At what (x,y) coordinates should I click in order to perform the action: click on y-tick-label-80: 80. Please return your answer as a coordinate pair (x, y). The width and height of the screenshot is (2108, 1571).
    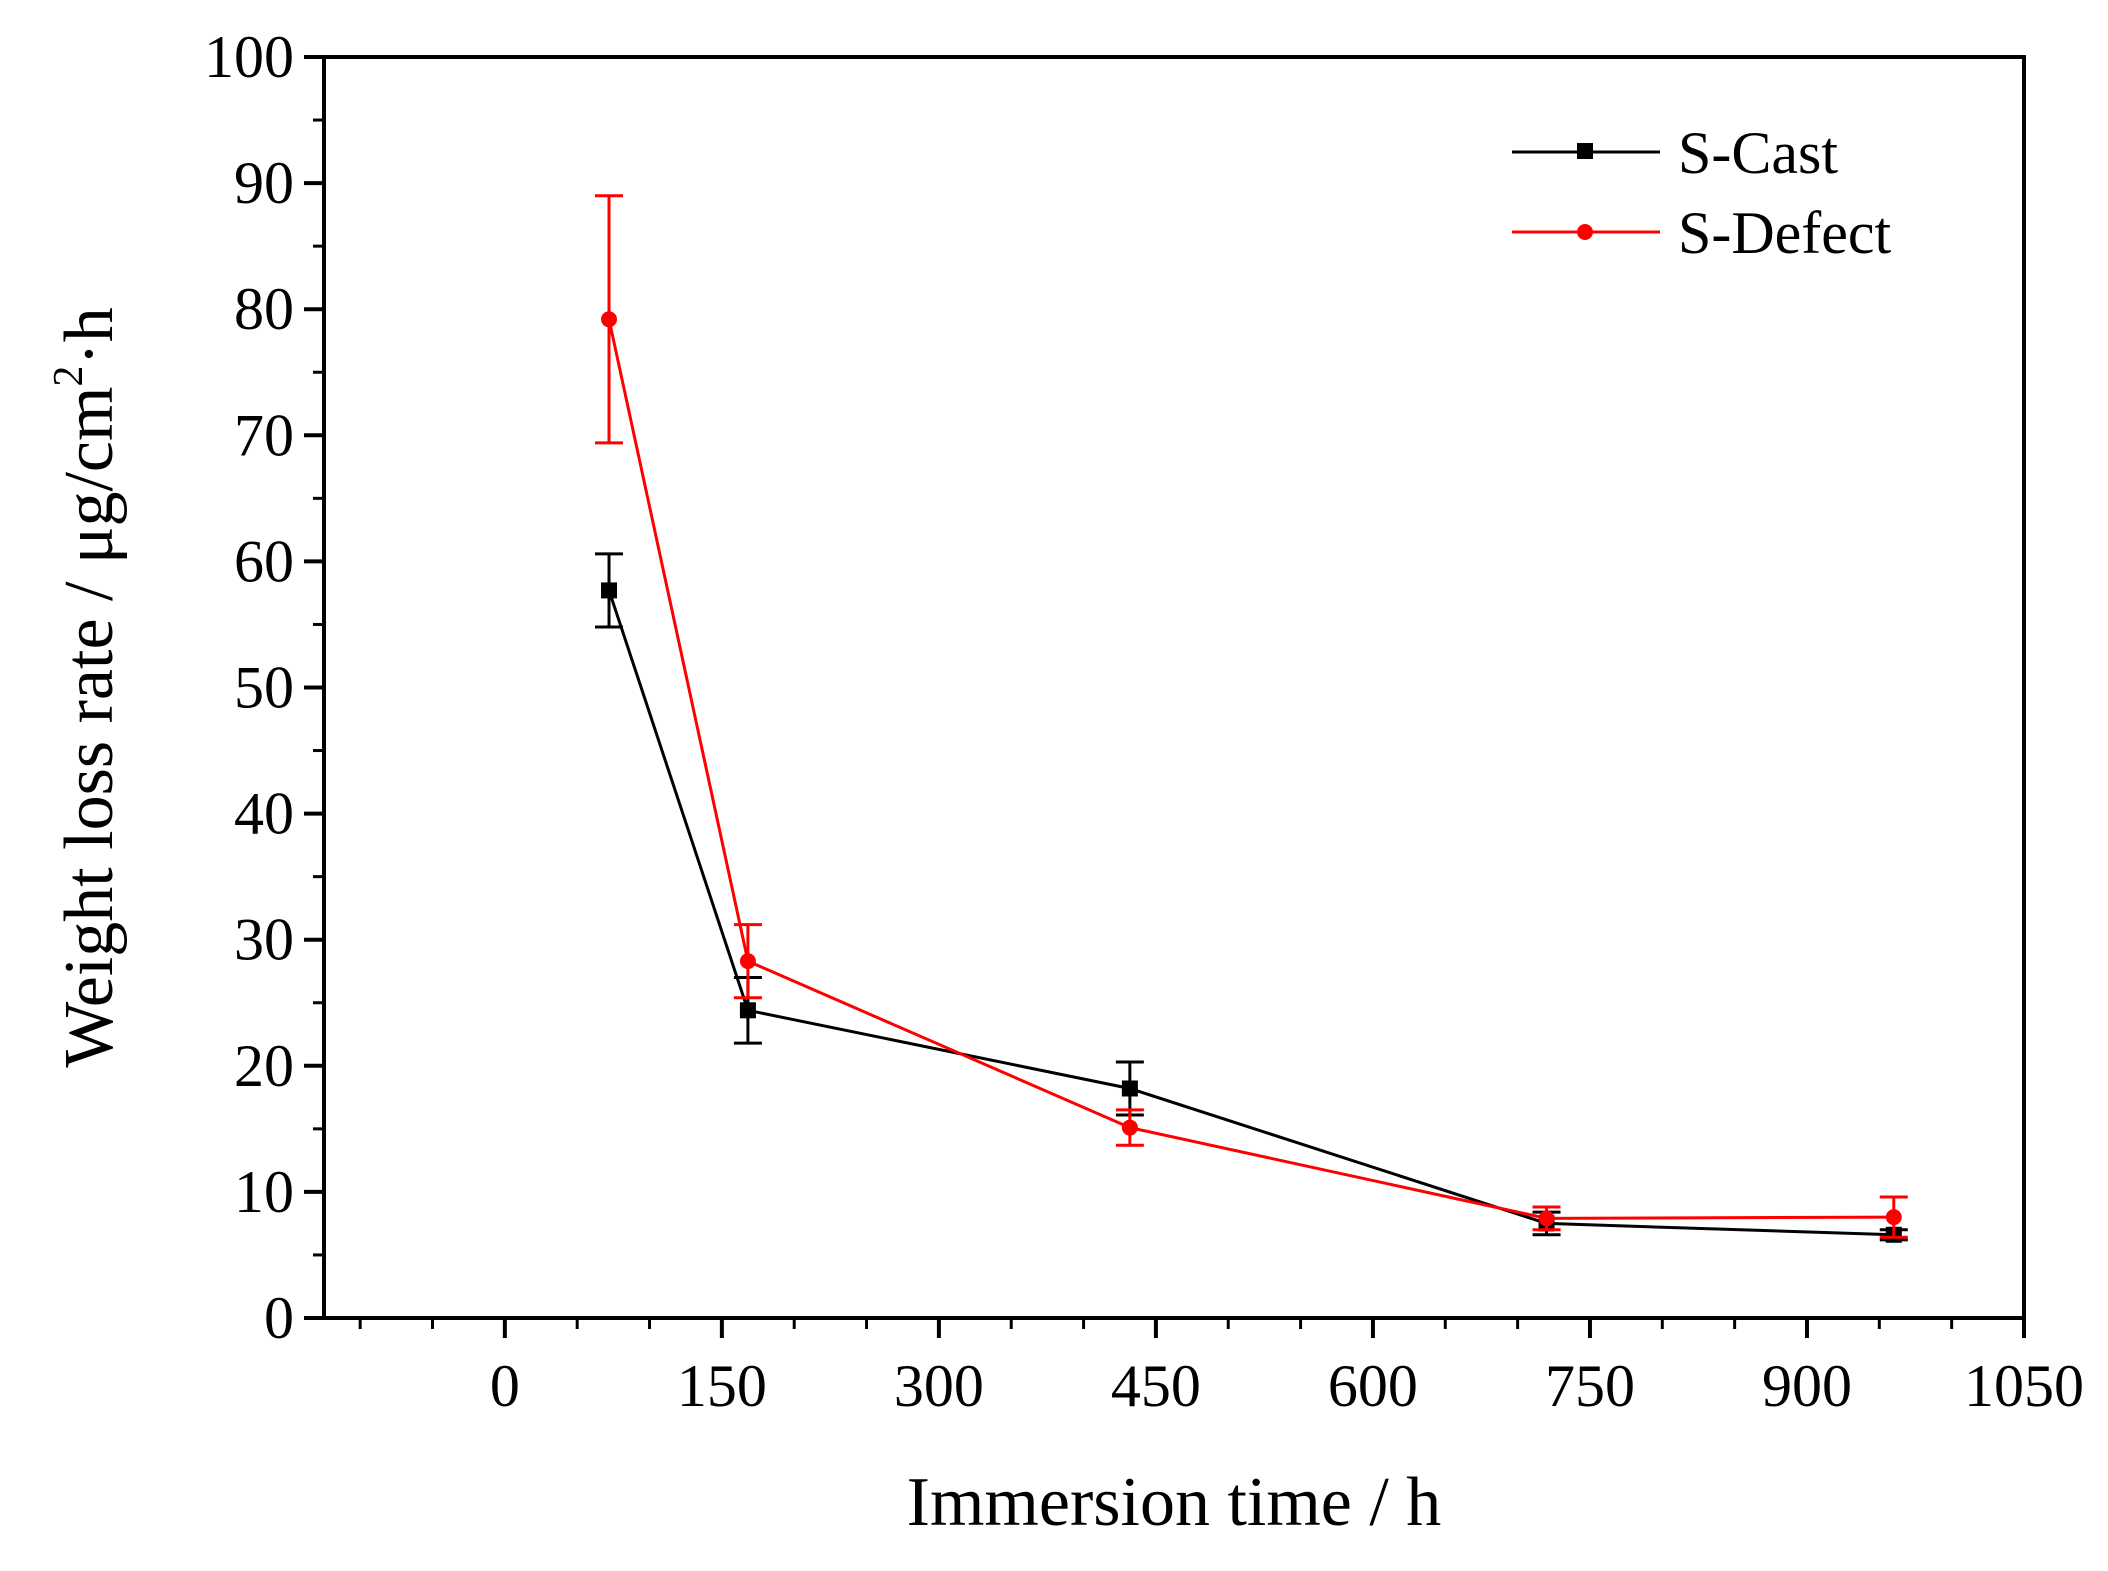
    Looking at the image, I should click on (264, 309).